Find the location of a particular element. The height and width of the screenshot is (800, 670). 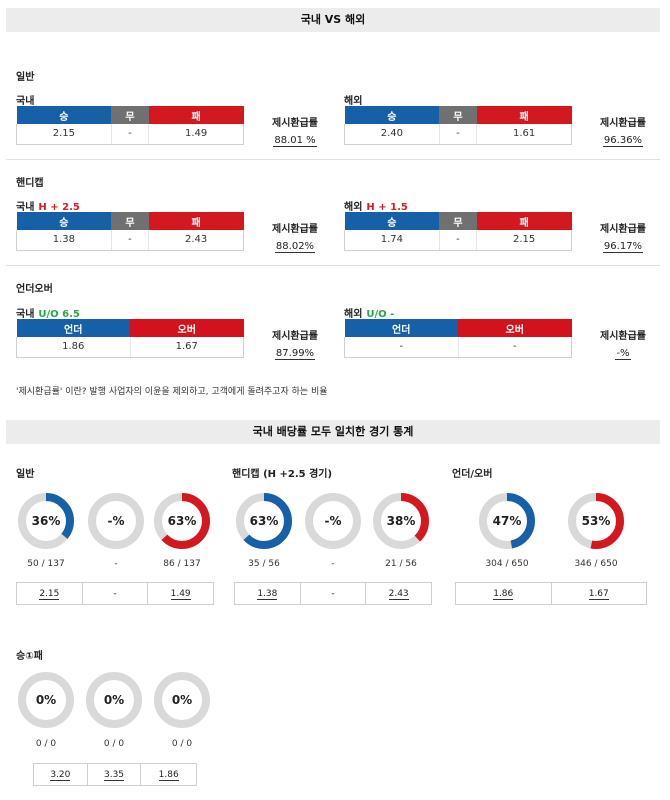

donut-count: 86 / 137 is located at coordinates (182, 564).